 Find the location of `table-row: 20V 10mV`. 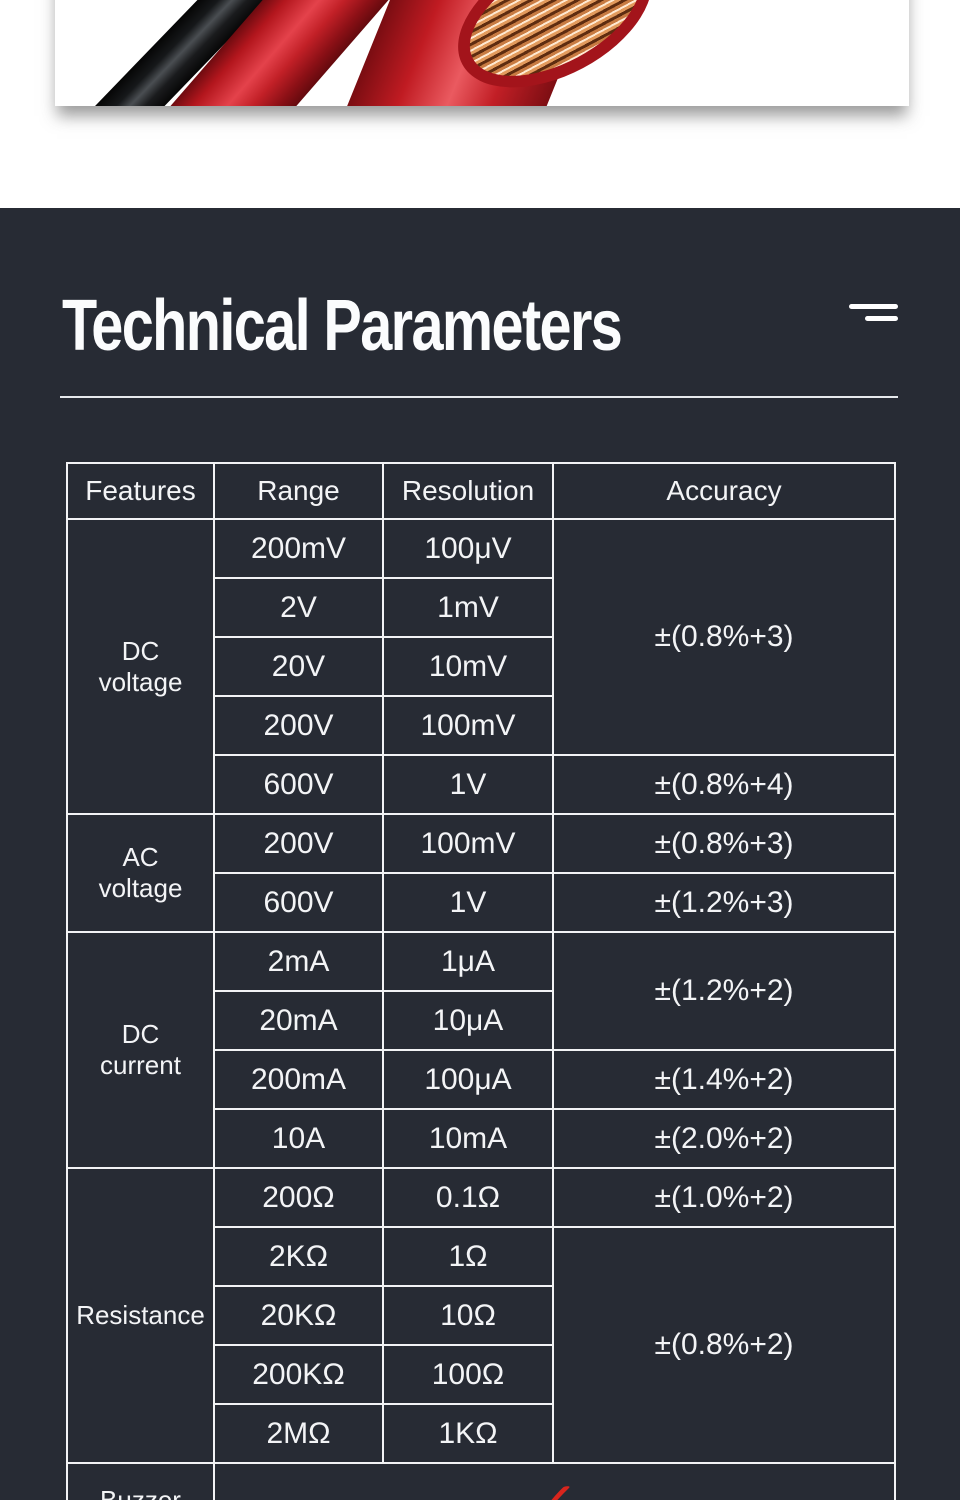

table-row: 20V 10mV is located at coordinates (481, 666).